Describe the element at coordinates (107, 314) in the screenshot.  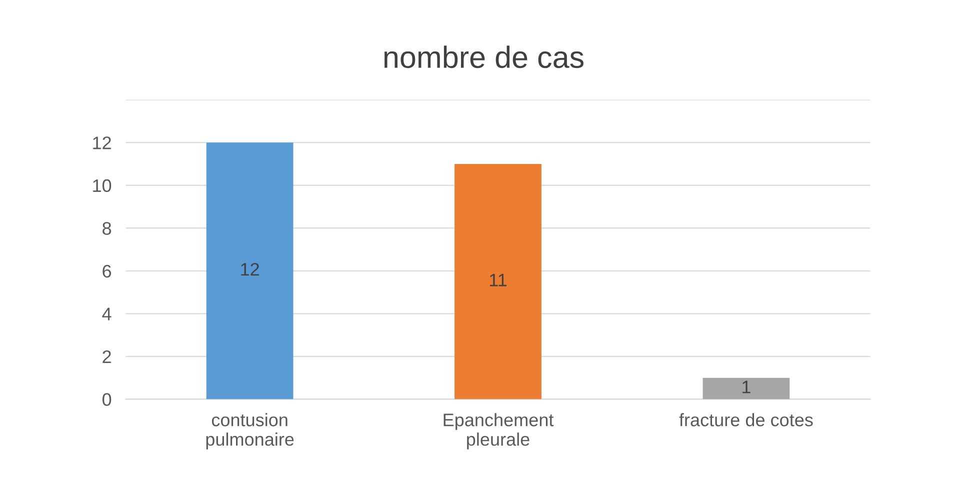
I see `y-tick-label: 4` at that location.